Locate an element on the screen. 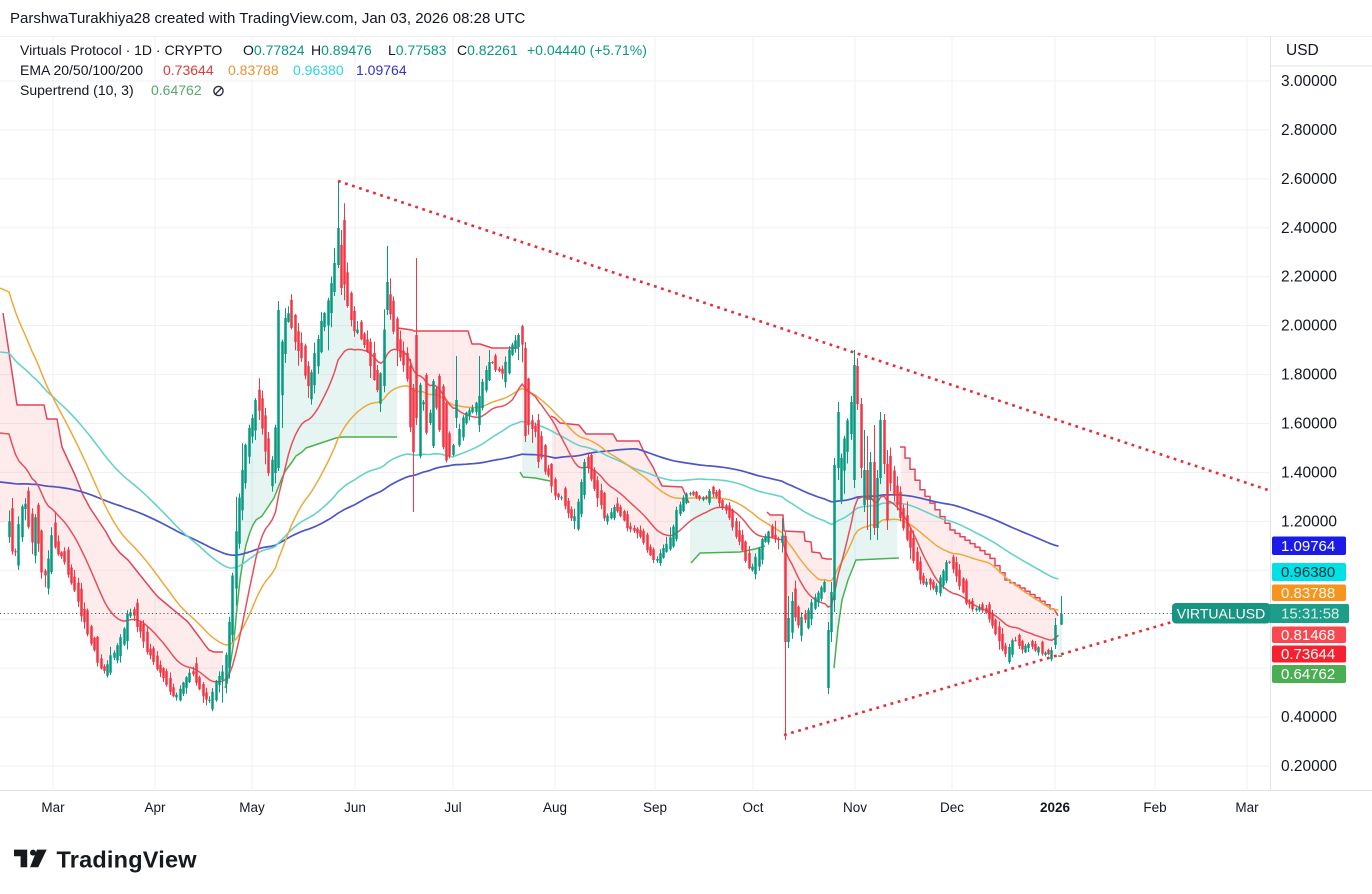 This screenshot has height=894, width=1372. svg-text: 0.83788 is located at coordinates (1308, 593).